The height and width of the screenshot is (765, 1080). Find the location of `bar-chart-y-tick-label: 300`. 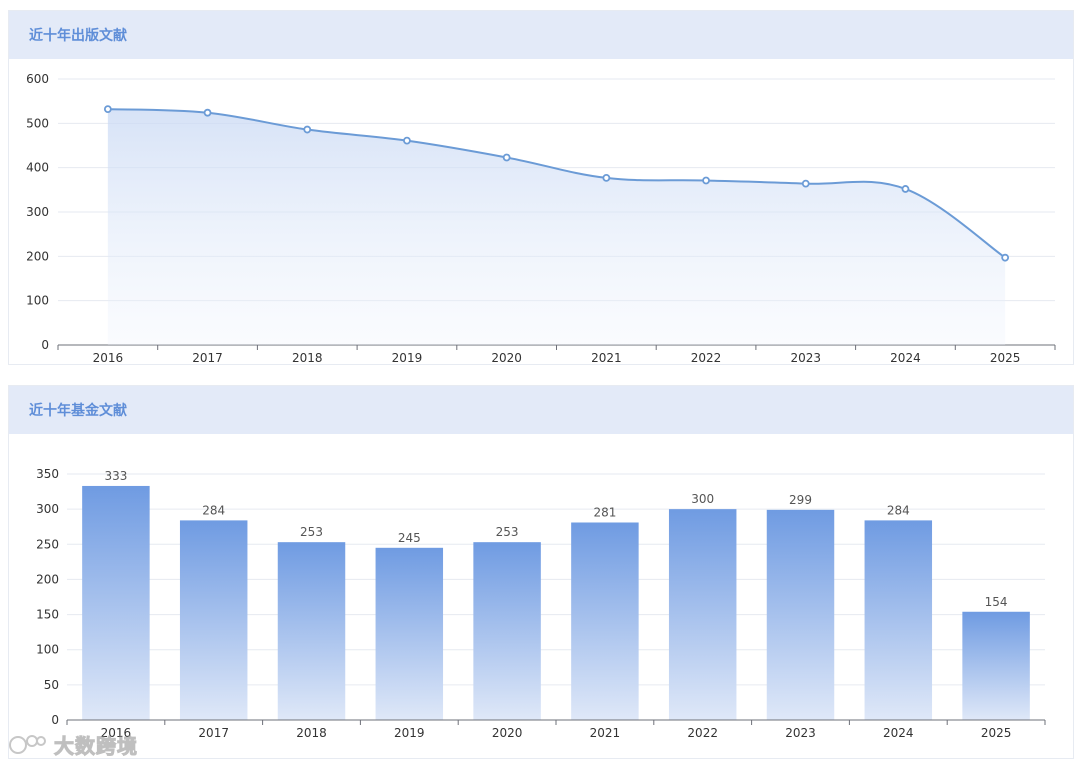

bar-chart-y-tick-label: 300 is located at coordinates (47, 509).